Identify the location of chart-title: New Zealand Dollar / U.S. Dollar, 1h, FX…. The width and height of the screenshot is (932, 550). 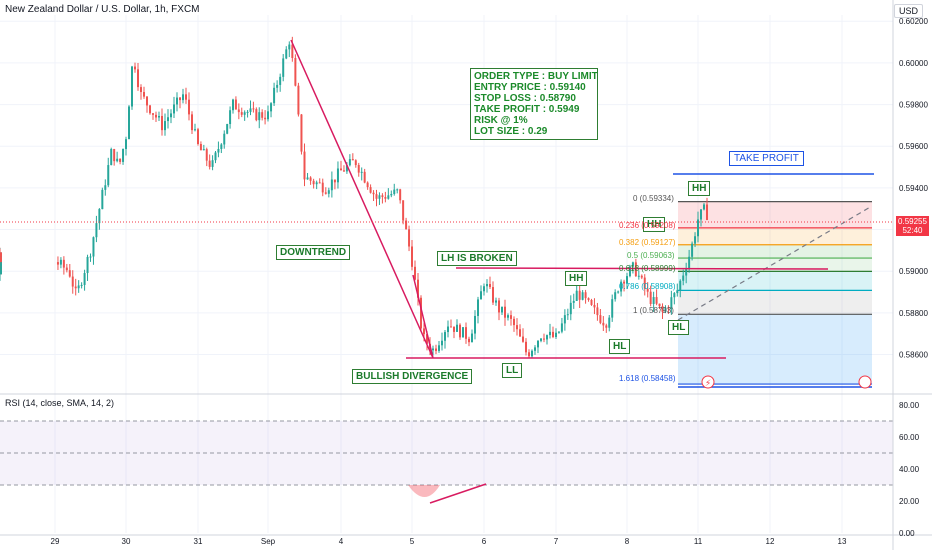
(102, 9).